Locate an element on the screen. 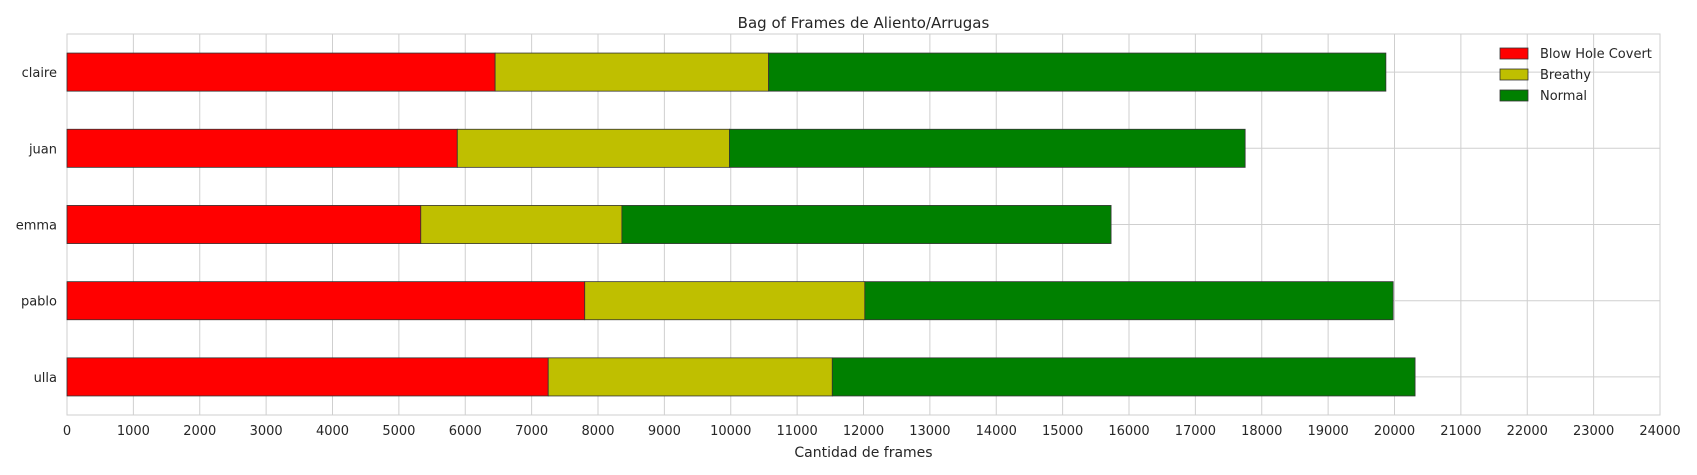  bar-segment-ulla-blow-hole-covert is located at coordinates (307, 377).